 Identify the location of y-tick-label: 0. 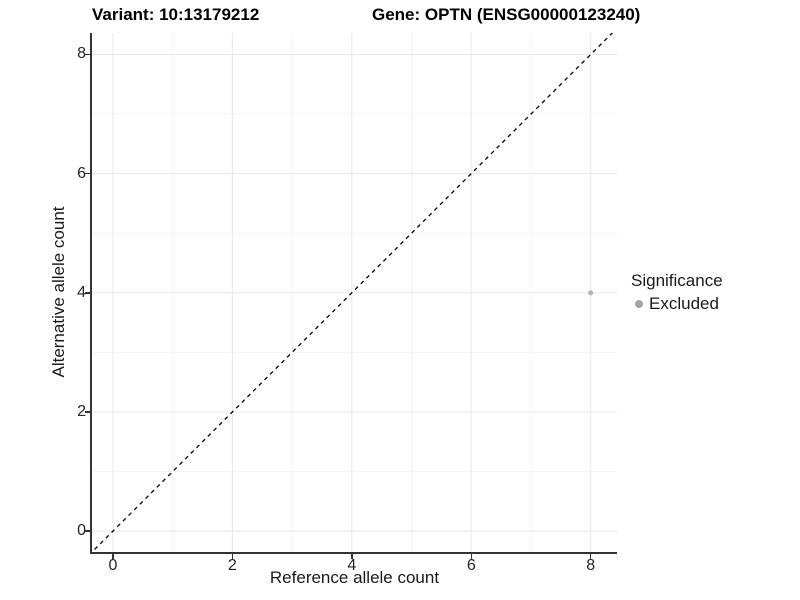
(81, 531).